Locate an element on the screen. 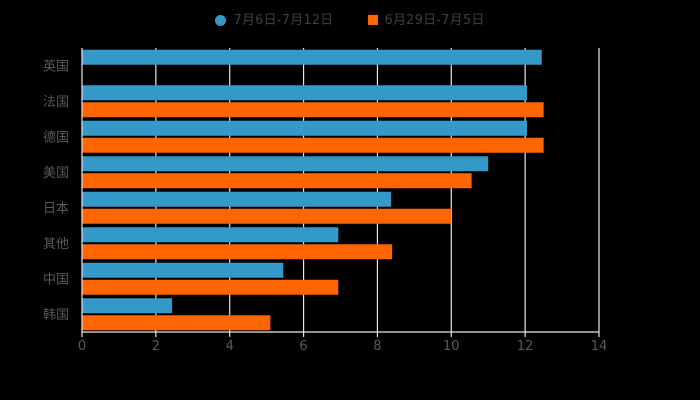 The image size is (700, 400). bar-current-其他 is located at coordinates (210, 235).